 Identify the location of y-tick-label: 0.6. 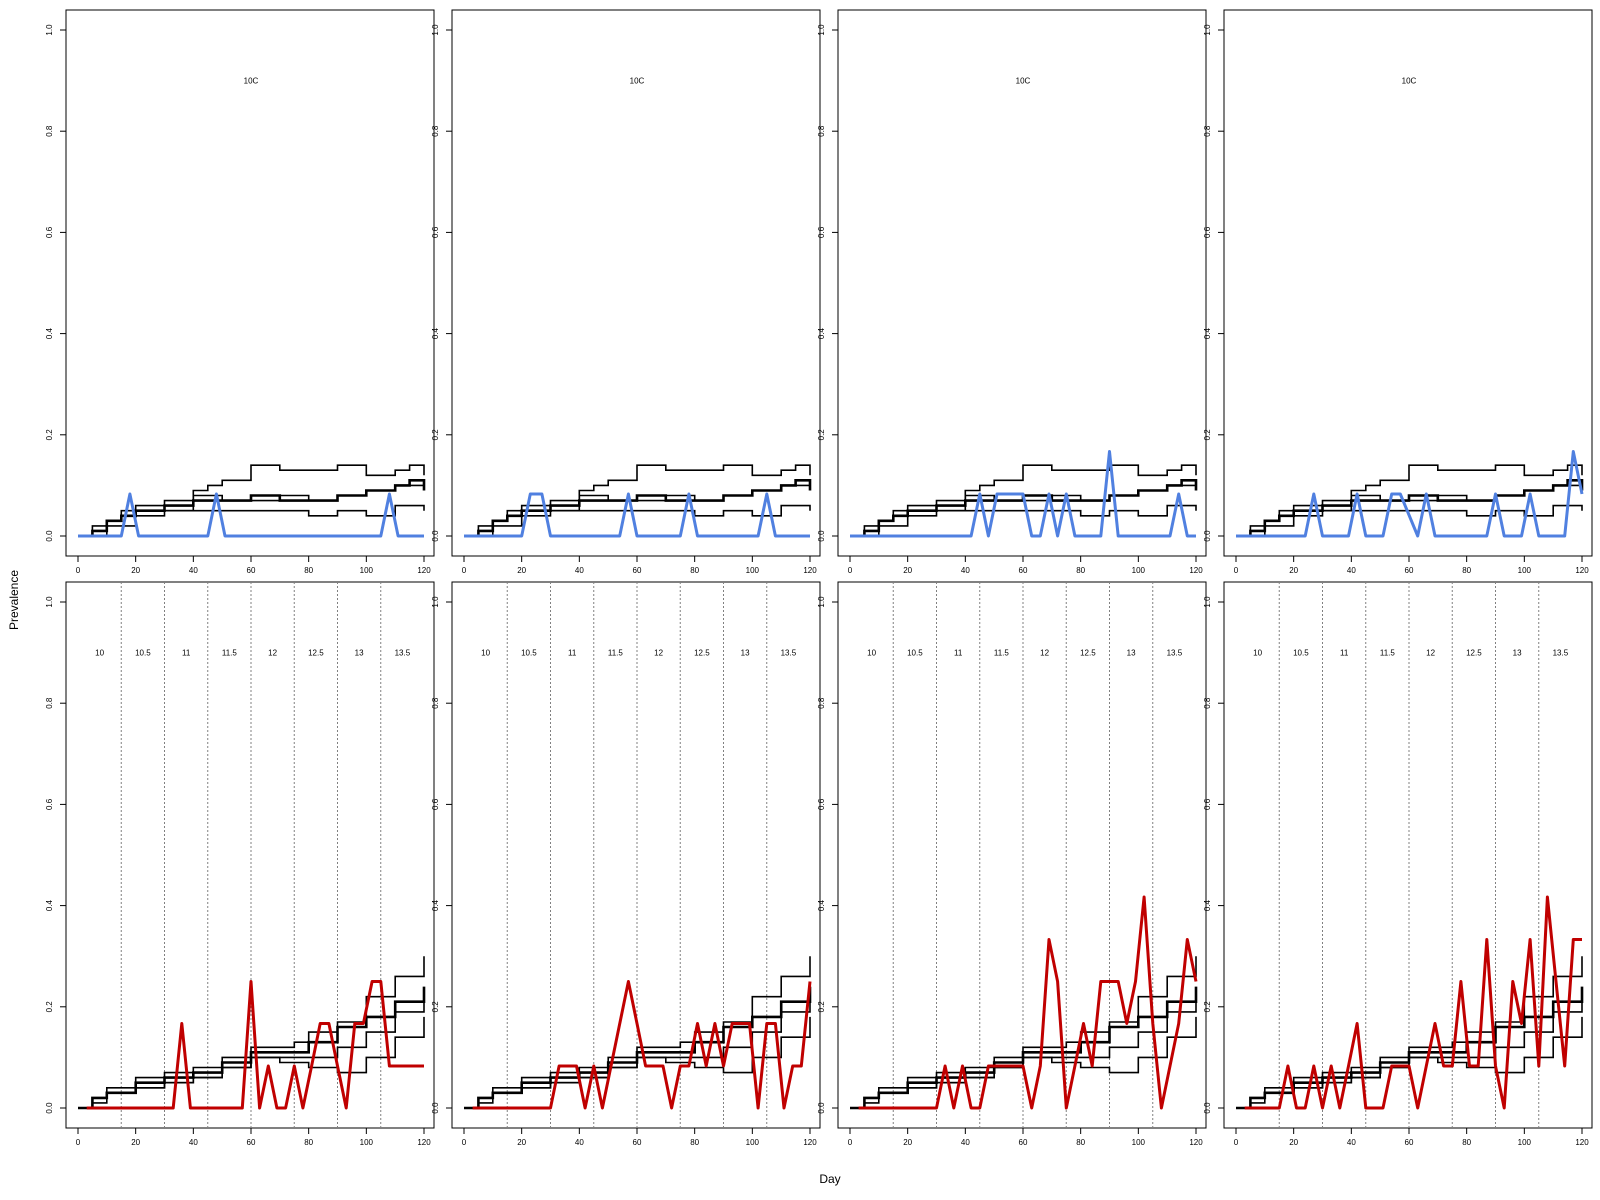
(435, 232).